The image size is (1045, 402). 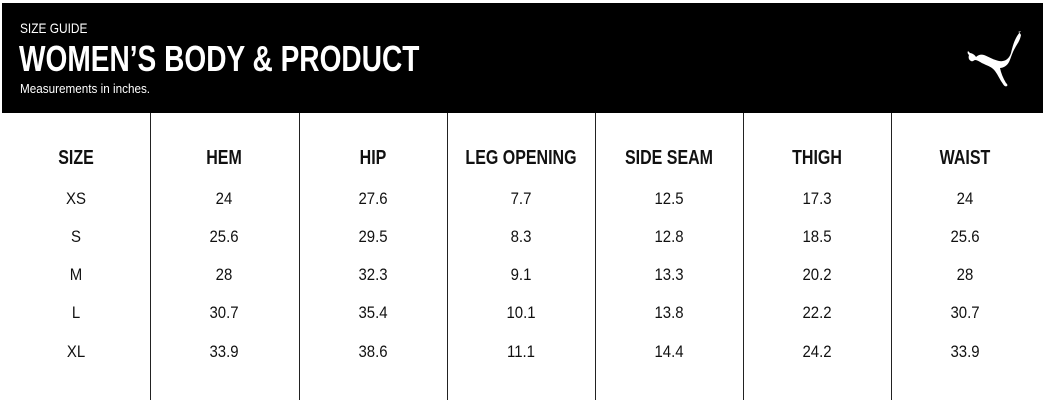 What do you see at coordinates (85, 88) in the screenshot?
I see `subtitle: Measurements in inches.` at bounding box center [85, 88].